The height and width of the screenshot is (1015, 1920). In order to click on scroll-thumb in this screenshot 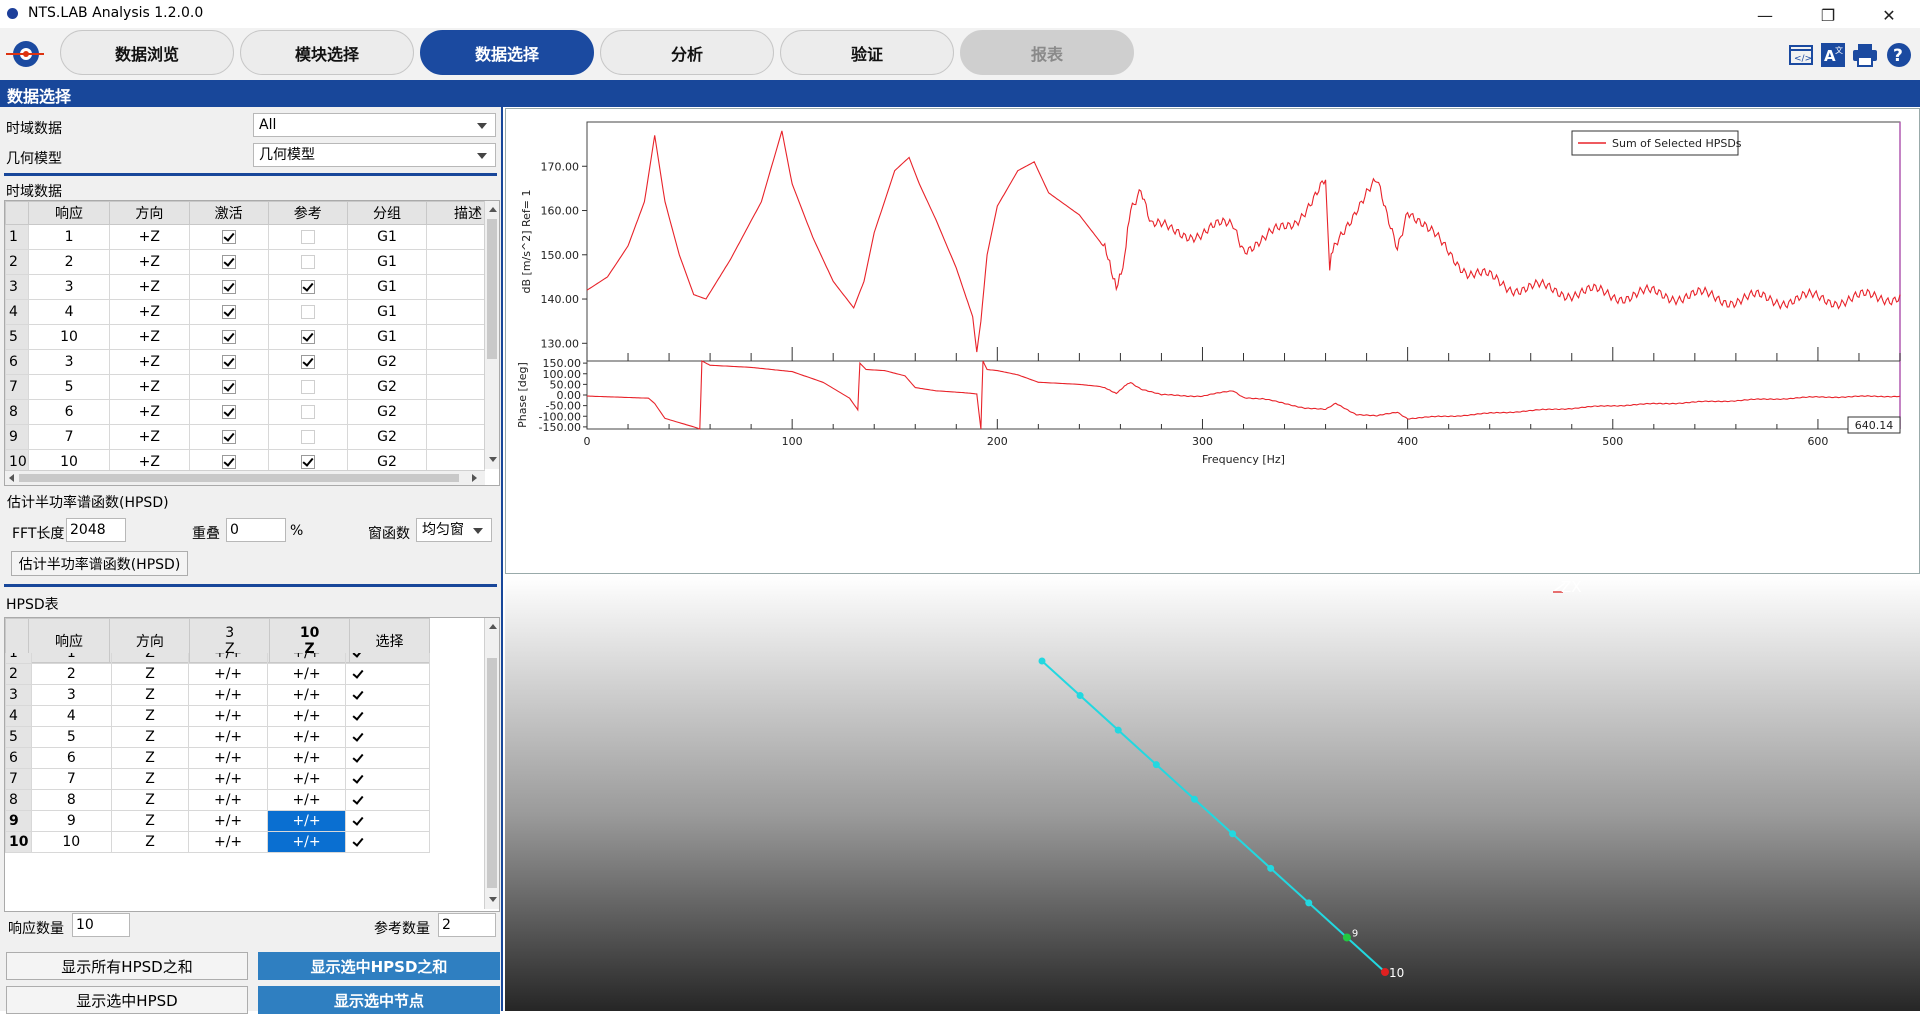, I will do `click(492, 773)`.